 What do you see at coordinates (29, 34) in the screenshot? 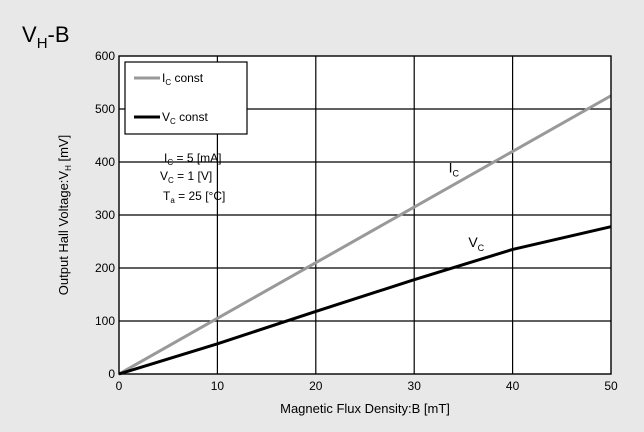
I see `chart-title-main: V` at bounding box center [29, 34].